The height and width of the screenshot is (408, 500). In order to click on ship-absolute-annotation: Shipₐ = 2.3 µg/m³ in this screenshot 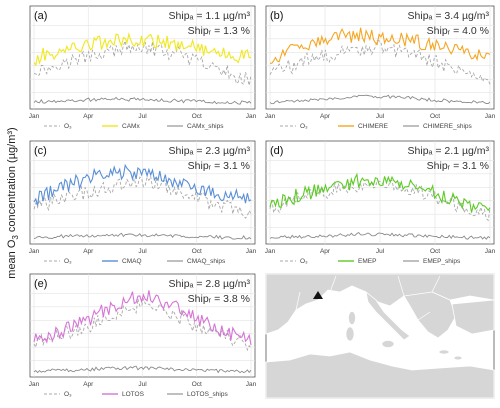, I will do `click(210, 151)`.